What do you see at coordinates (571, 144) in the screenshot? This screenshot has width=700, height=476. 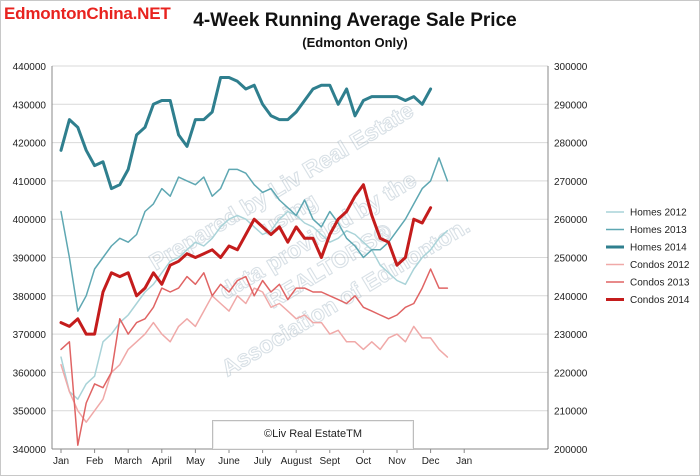 I see `y-right-tick-label: 280000` at bounding box center [571, 144].